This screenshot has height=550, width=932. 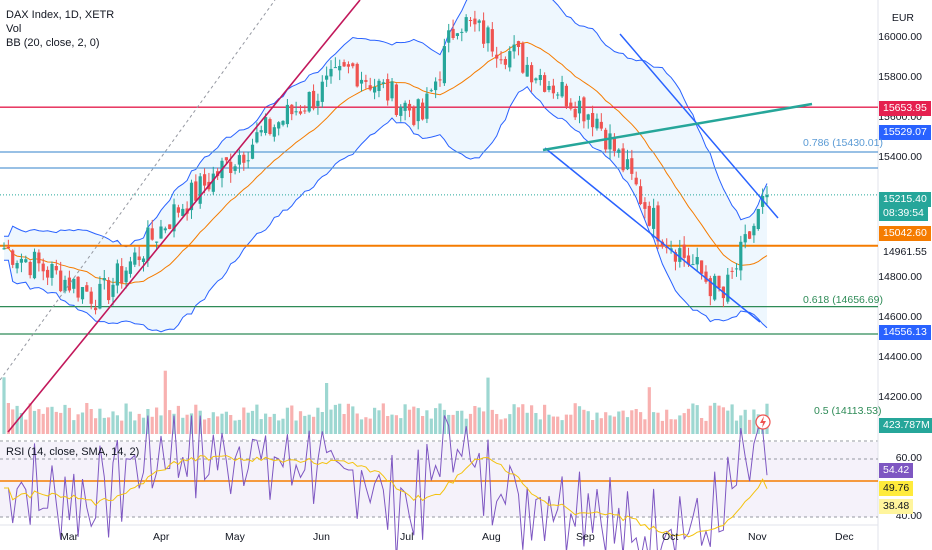 I want to click on rsi-legend: RSI (14, close, SMA, 14, 2), so click(x=72, y=452).